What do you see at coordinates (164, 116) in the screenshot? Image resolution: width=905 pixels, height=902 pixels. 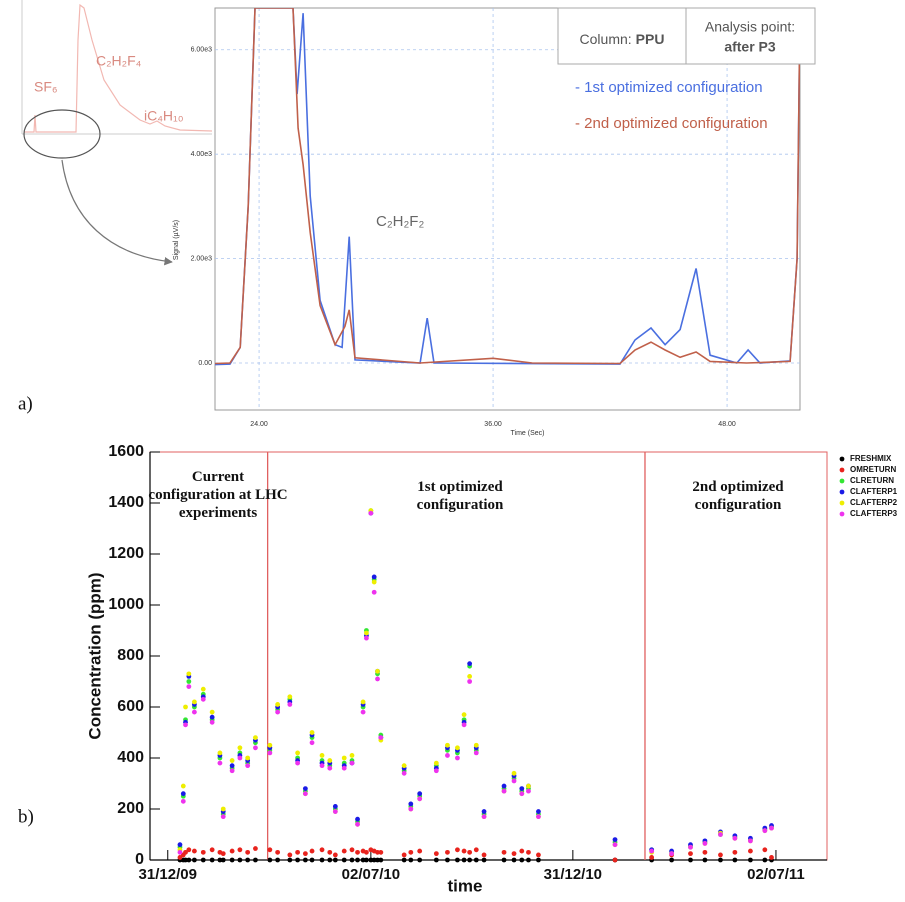 I see `inset-label: iC₄H₁₀` at bounding box center [164, 116].